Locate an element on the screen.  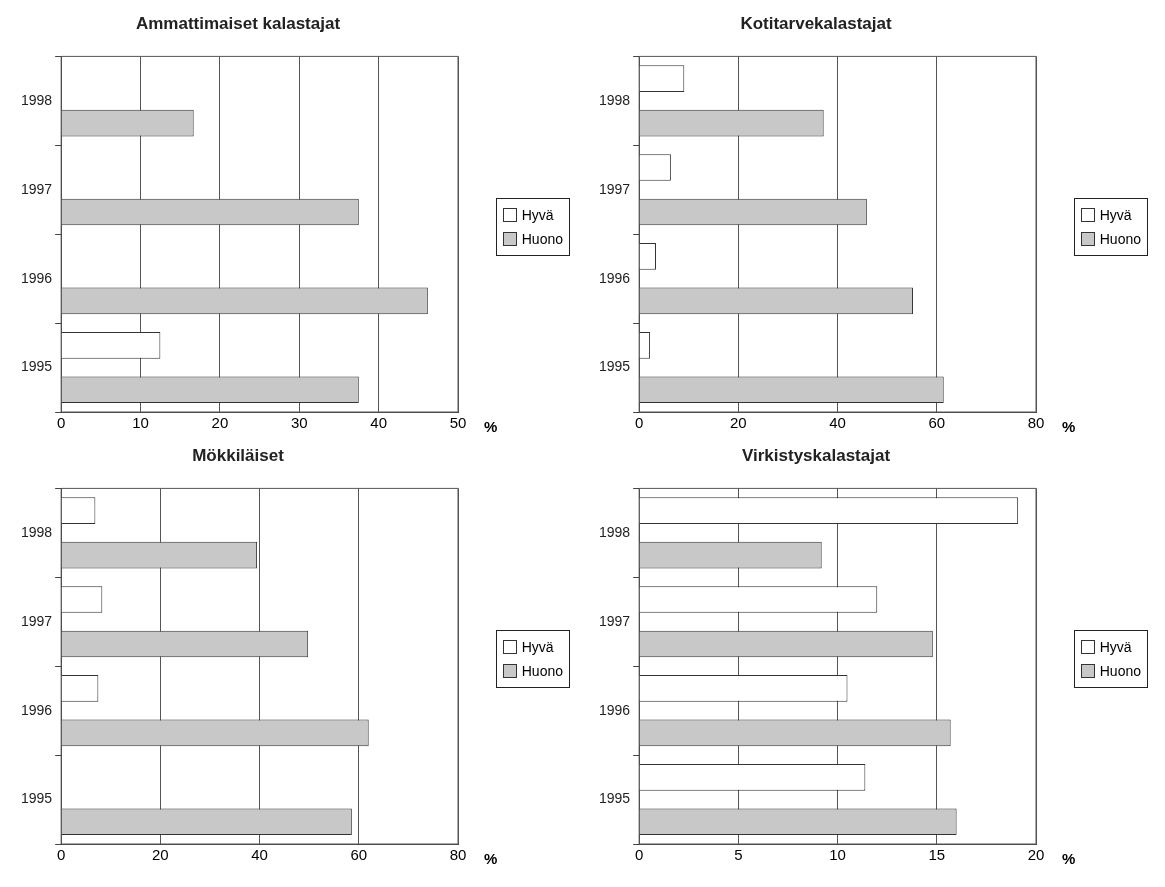
chart-title: Ammattimaiset kalastajat is located at coordinates (238, 23).